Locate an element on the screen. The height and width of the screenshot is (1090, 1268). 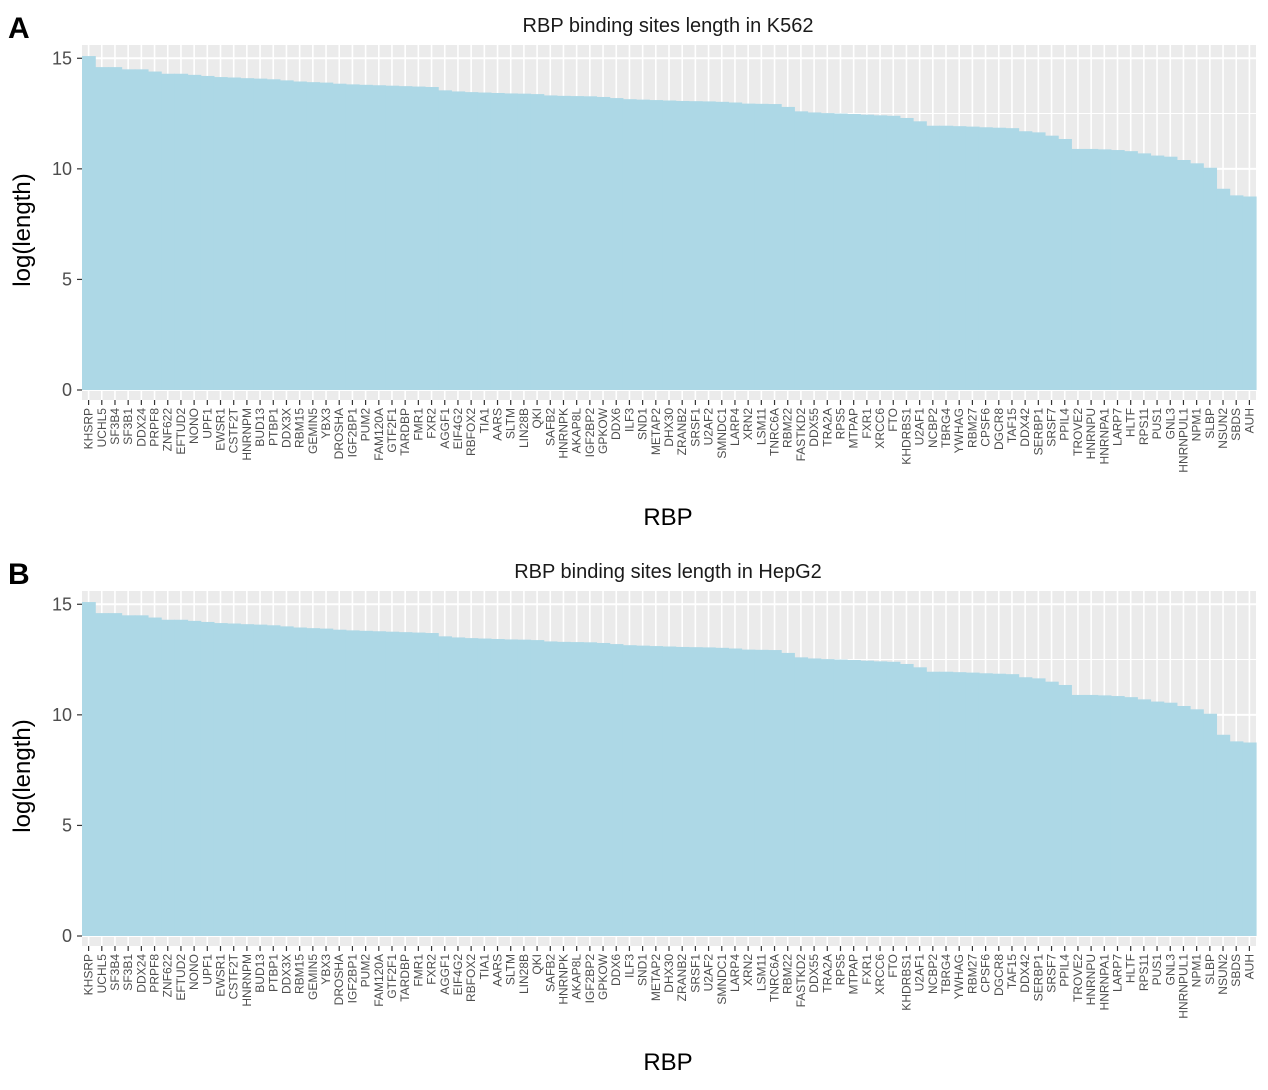
x-tick-label: YWHAG is located at coordinates (959, 430).